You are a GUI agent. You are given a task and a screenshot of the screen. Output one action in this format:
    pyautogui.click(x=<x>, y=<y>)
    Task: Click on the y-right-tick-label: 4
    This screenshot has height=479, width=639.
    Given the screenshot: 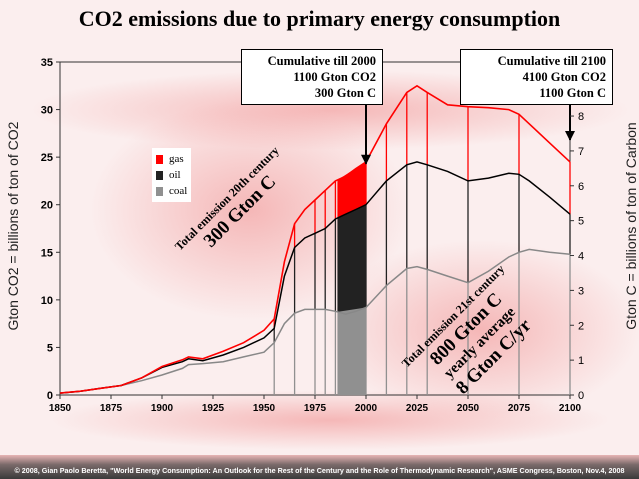 What is the action you would take?
    pyautogui.click(x=581, y=257)
    